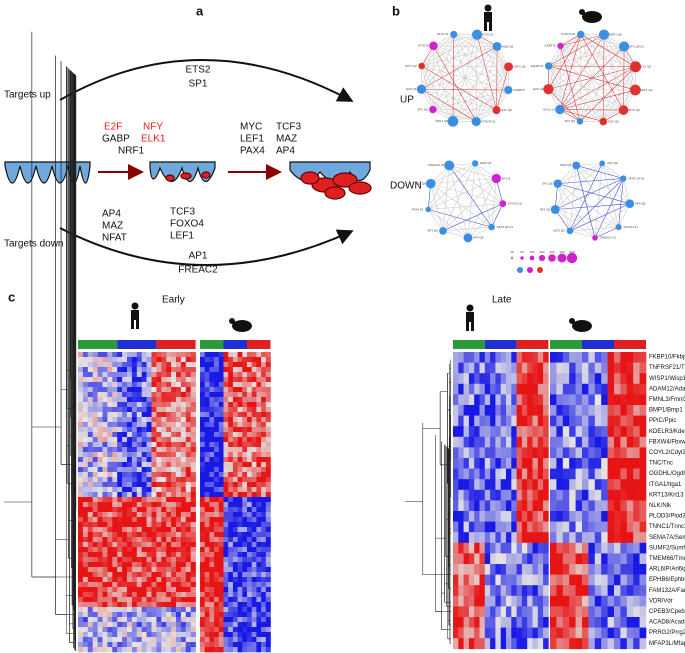  I want to click on node-label: YY1 Q6, so click(646, 67).